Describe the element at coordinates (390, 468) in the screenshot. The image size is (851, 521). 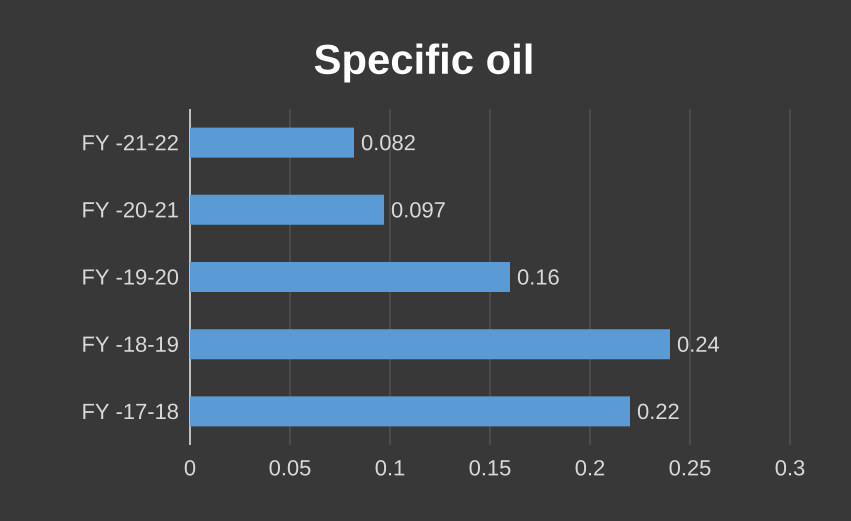
I see `x-tick-label: 0.1` at that location.